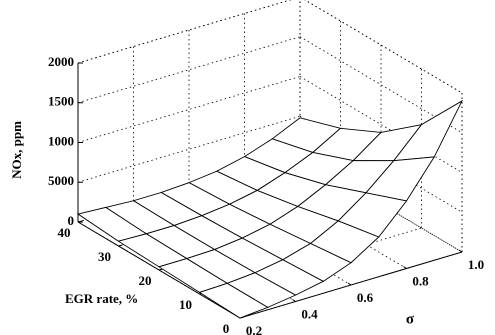 Image resolution: width=495 pixels, height=335 pixels. What do you see at coordinates (16, 150) in the screenshot?
I see `z-axis-label: NOx, ppm` at bounding box center [16, 150].